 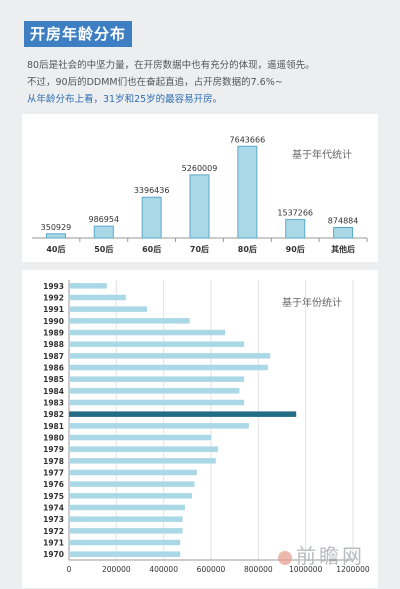 What do you see at coordinates (312, 302) in the screenshot?
I see `chart2-title: 基于年份统计` at bounding box center [312, 302].